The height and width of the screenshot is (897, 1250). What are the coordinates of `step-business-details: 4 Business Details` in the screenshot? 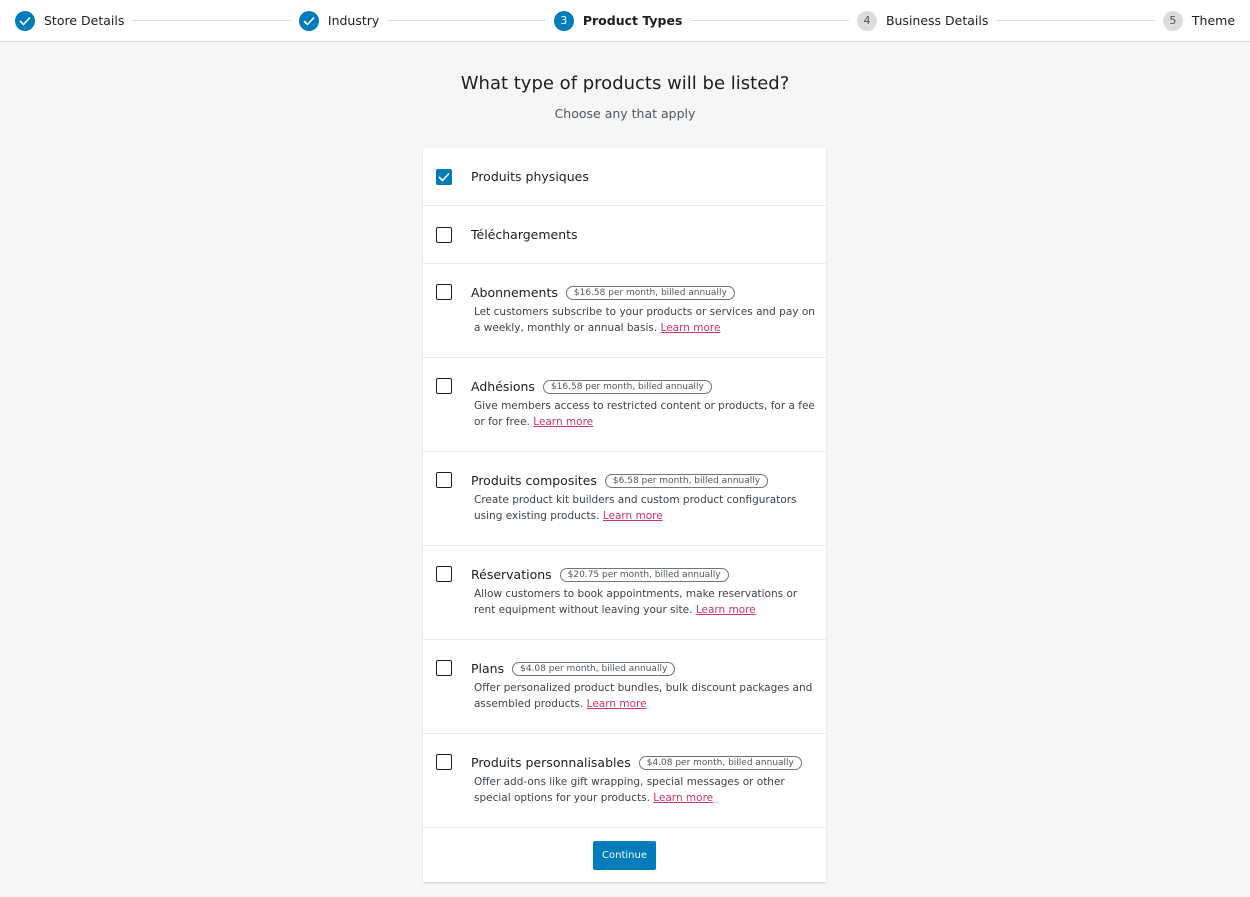 It's located at (922, 20).